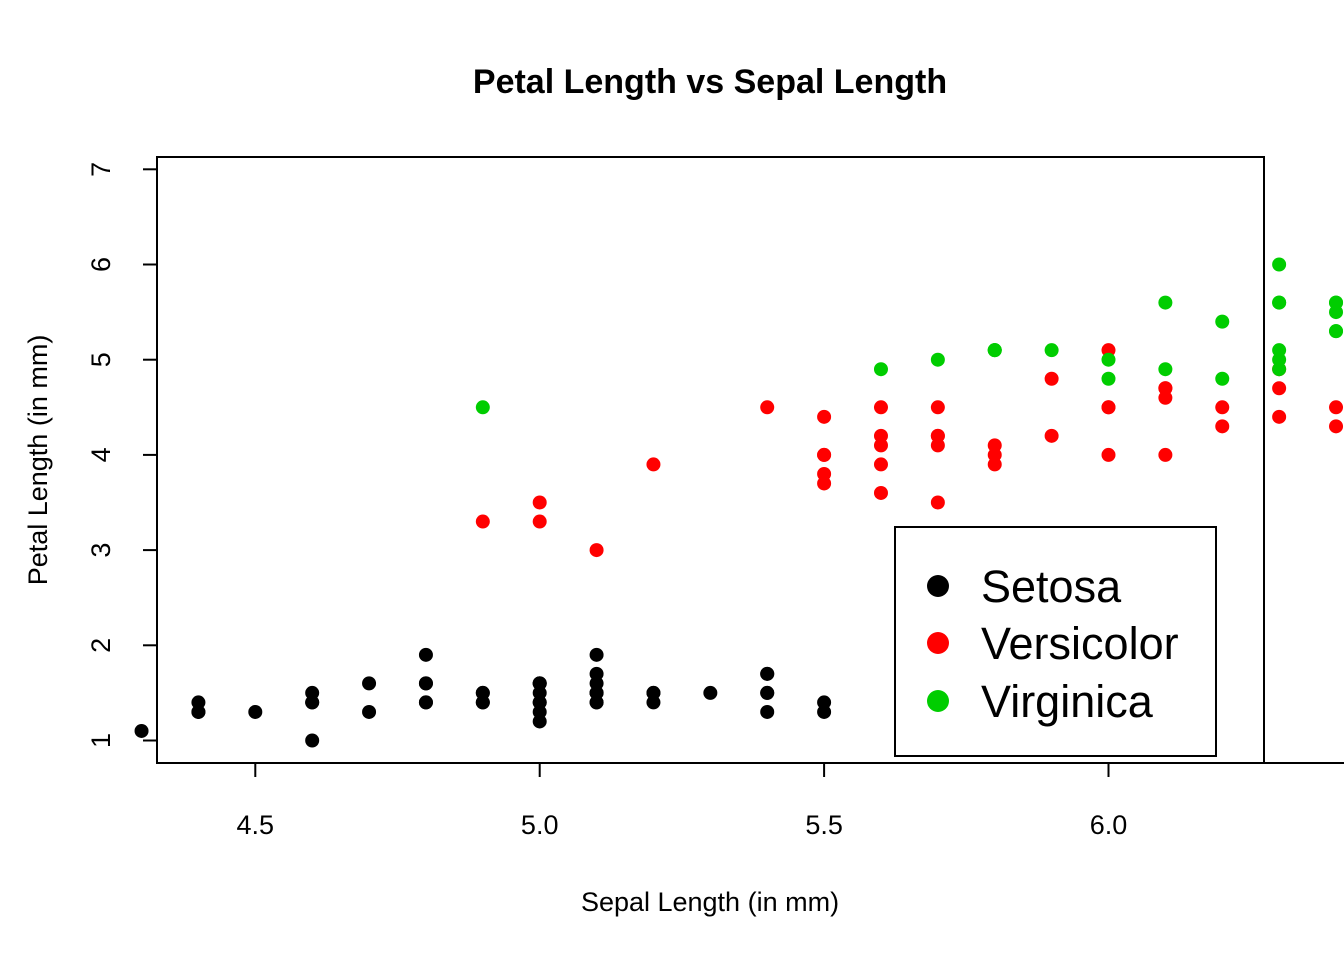 This screenshot has width=1344, height=960. Describe the element at coordinates (256, 825) in the screenshot. I see `x-tick-label: 4.5` at that location.